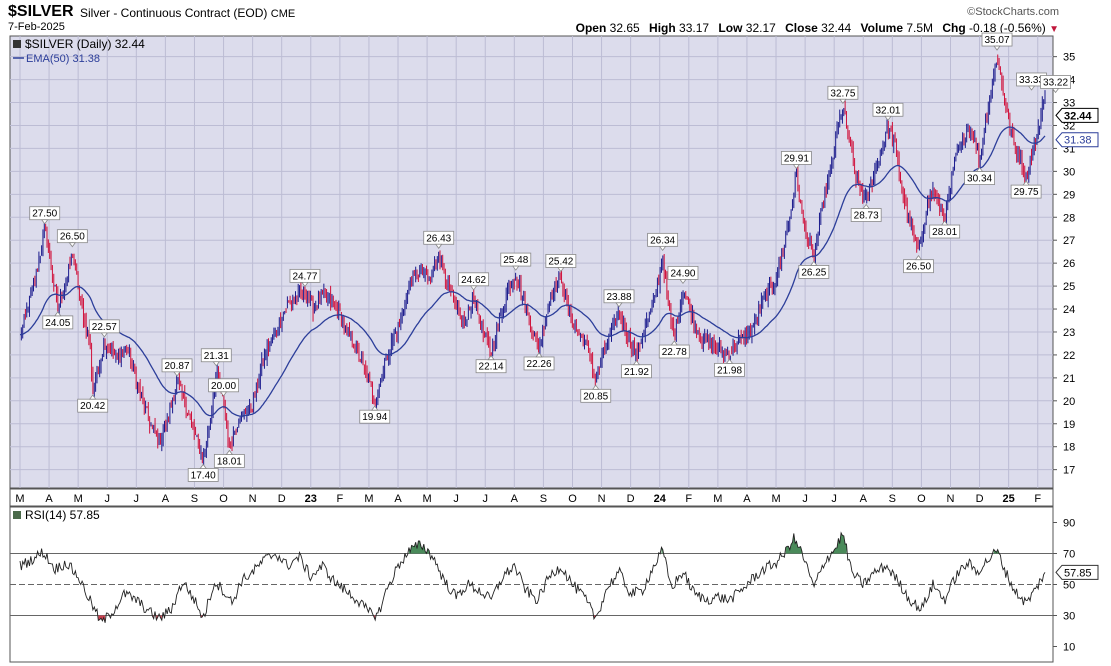  What do you see at coordinates (1007, 28) in the screenshot?
I see `chg-value: -0.18 (-0.56%)` at bounding box center [1007, 28].